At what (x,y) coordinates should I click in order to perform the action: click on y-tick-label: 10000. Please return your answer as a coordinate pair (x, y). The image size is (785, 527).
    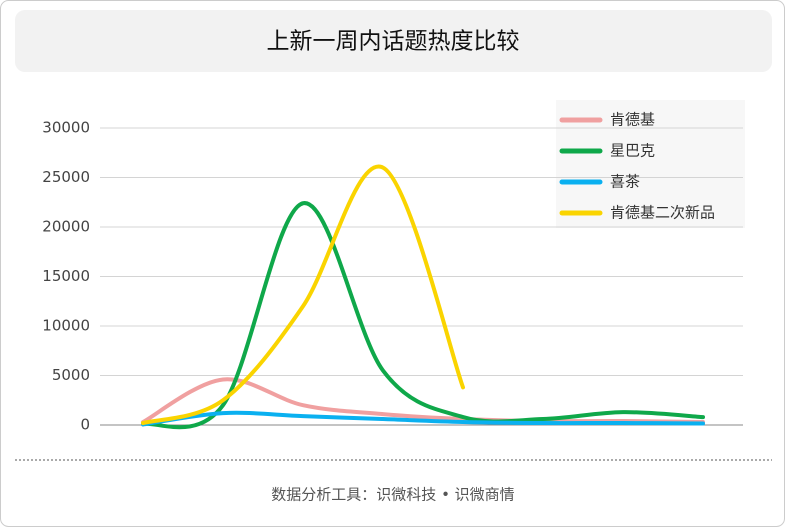
    Looking at the image, I should click on (66, 326).